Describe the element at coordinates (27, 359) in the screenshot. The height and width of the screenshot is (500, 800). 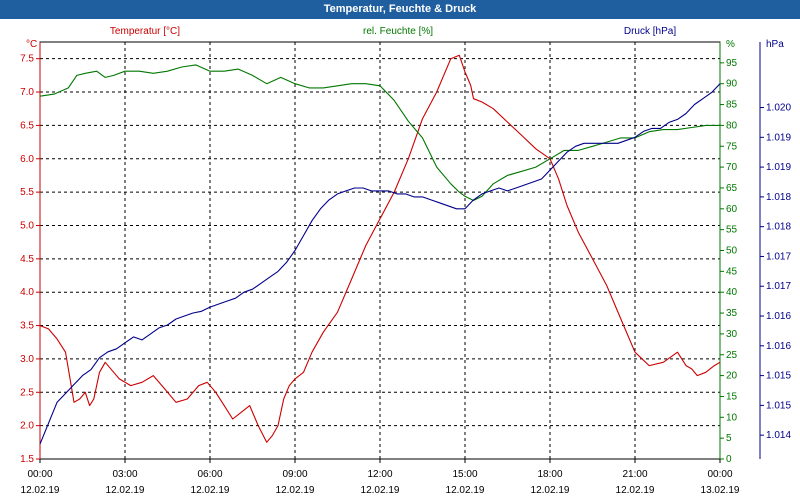
I see `temperature-tick-label: 3.0` at that location.